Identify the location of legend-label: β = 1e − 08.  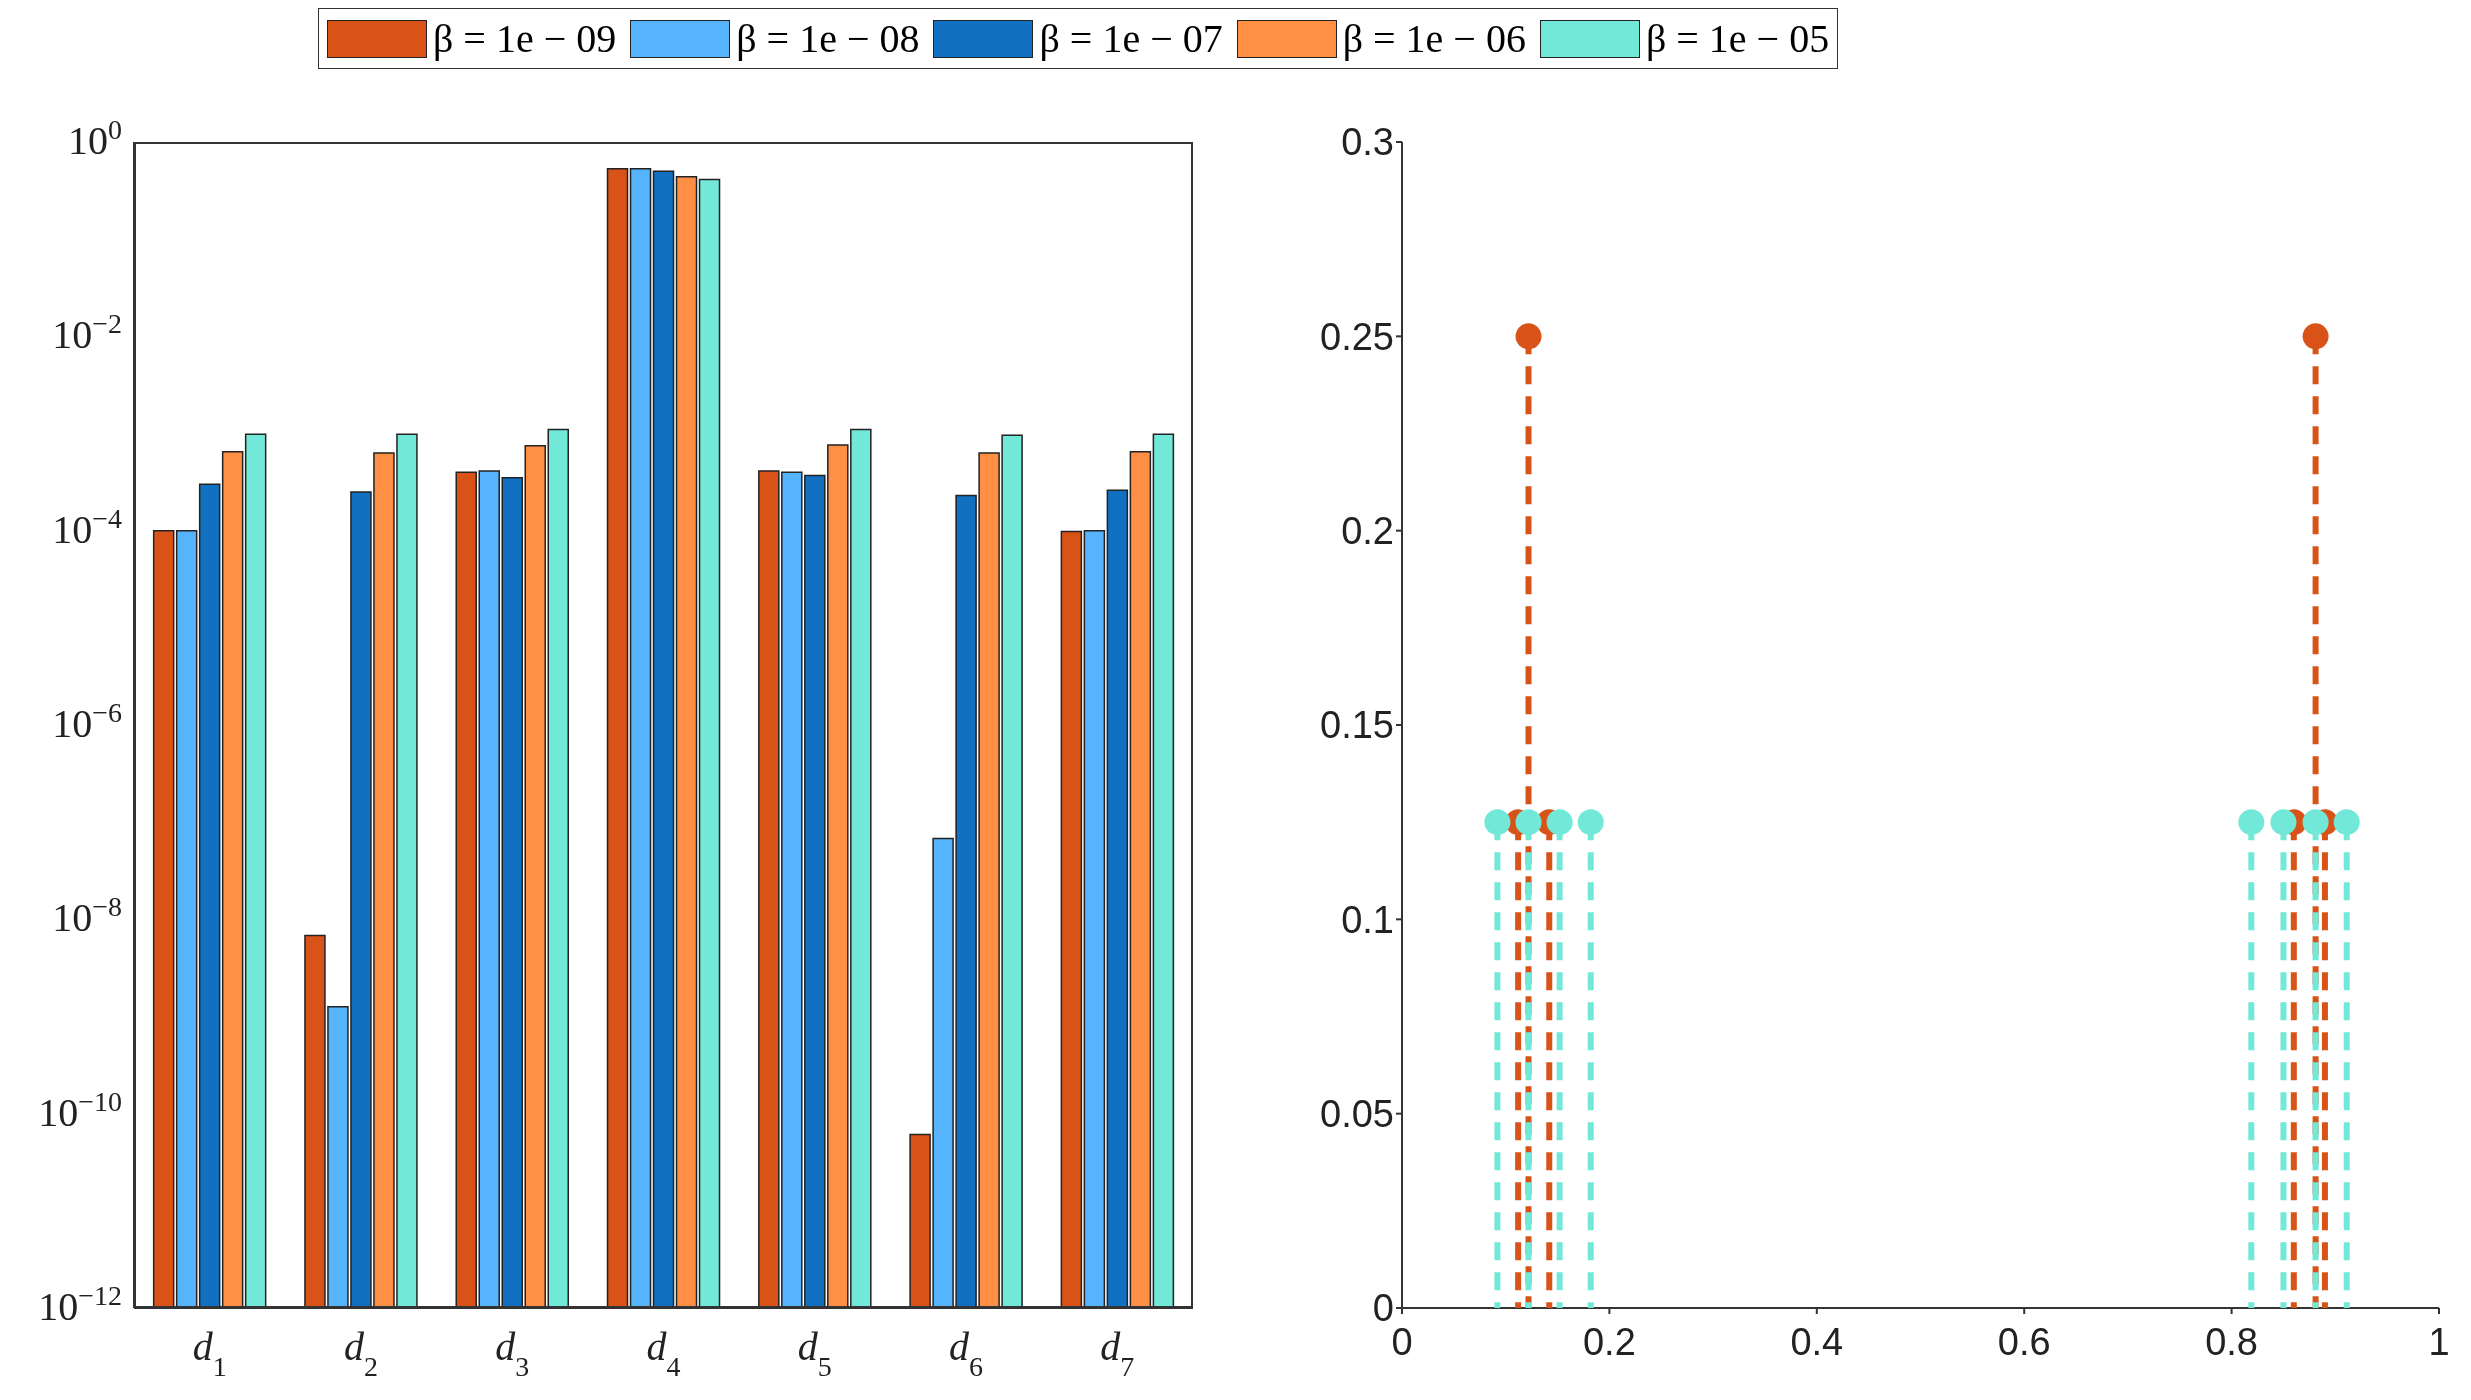
(828, 38).